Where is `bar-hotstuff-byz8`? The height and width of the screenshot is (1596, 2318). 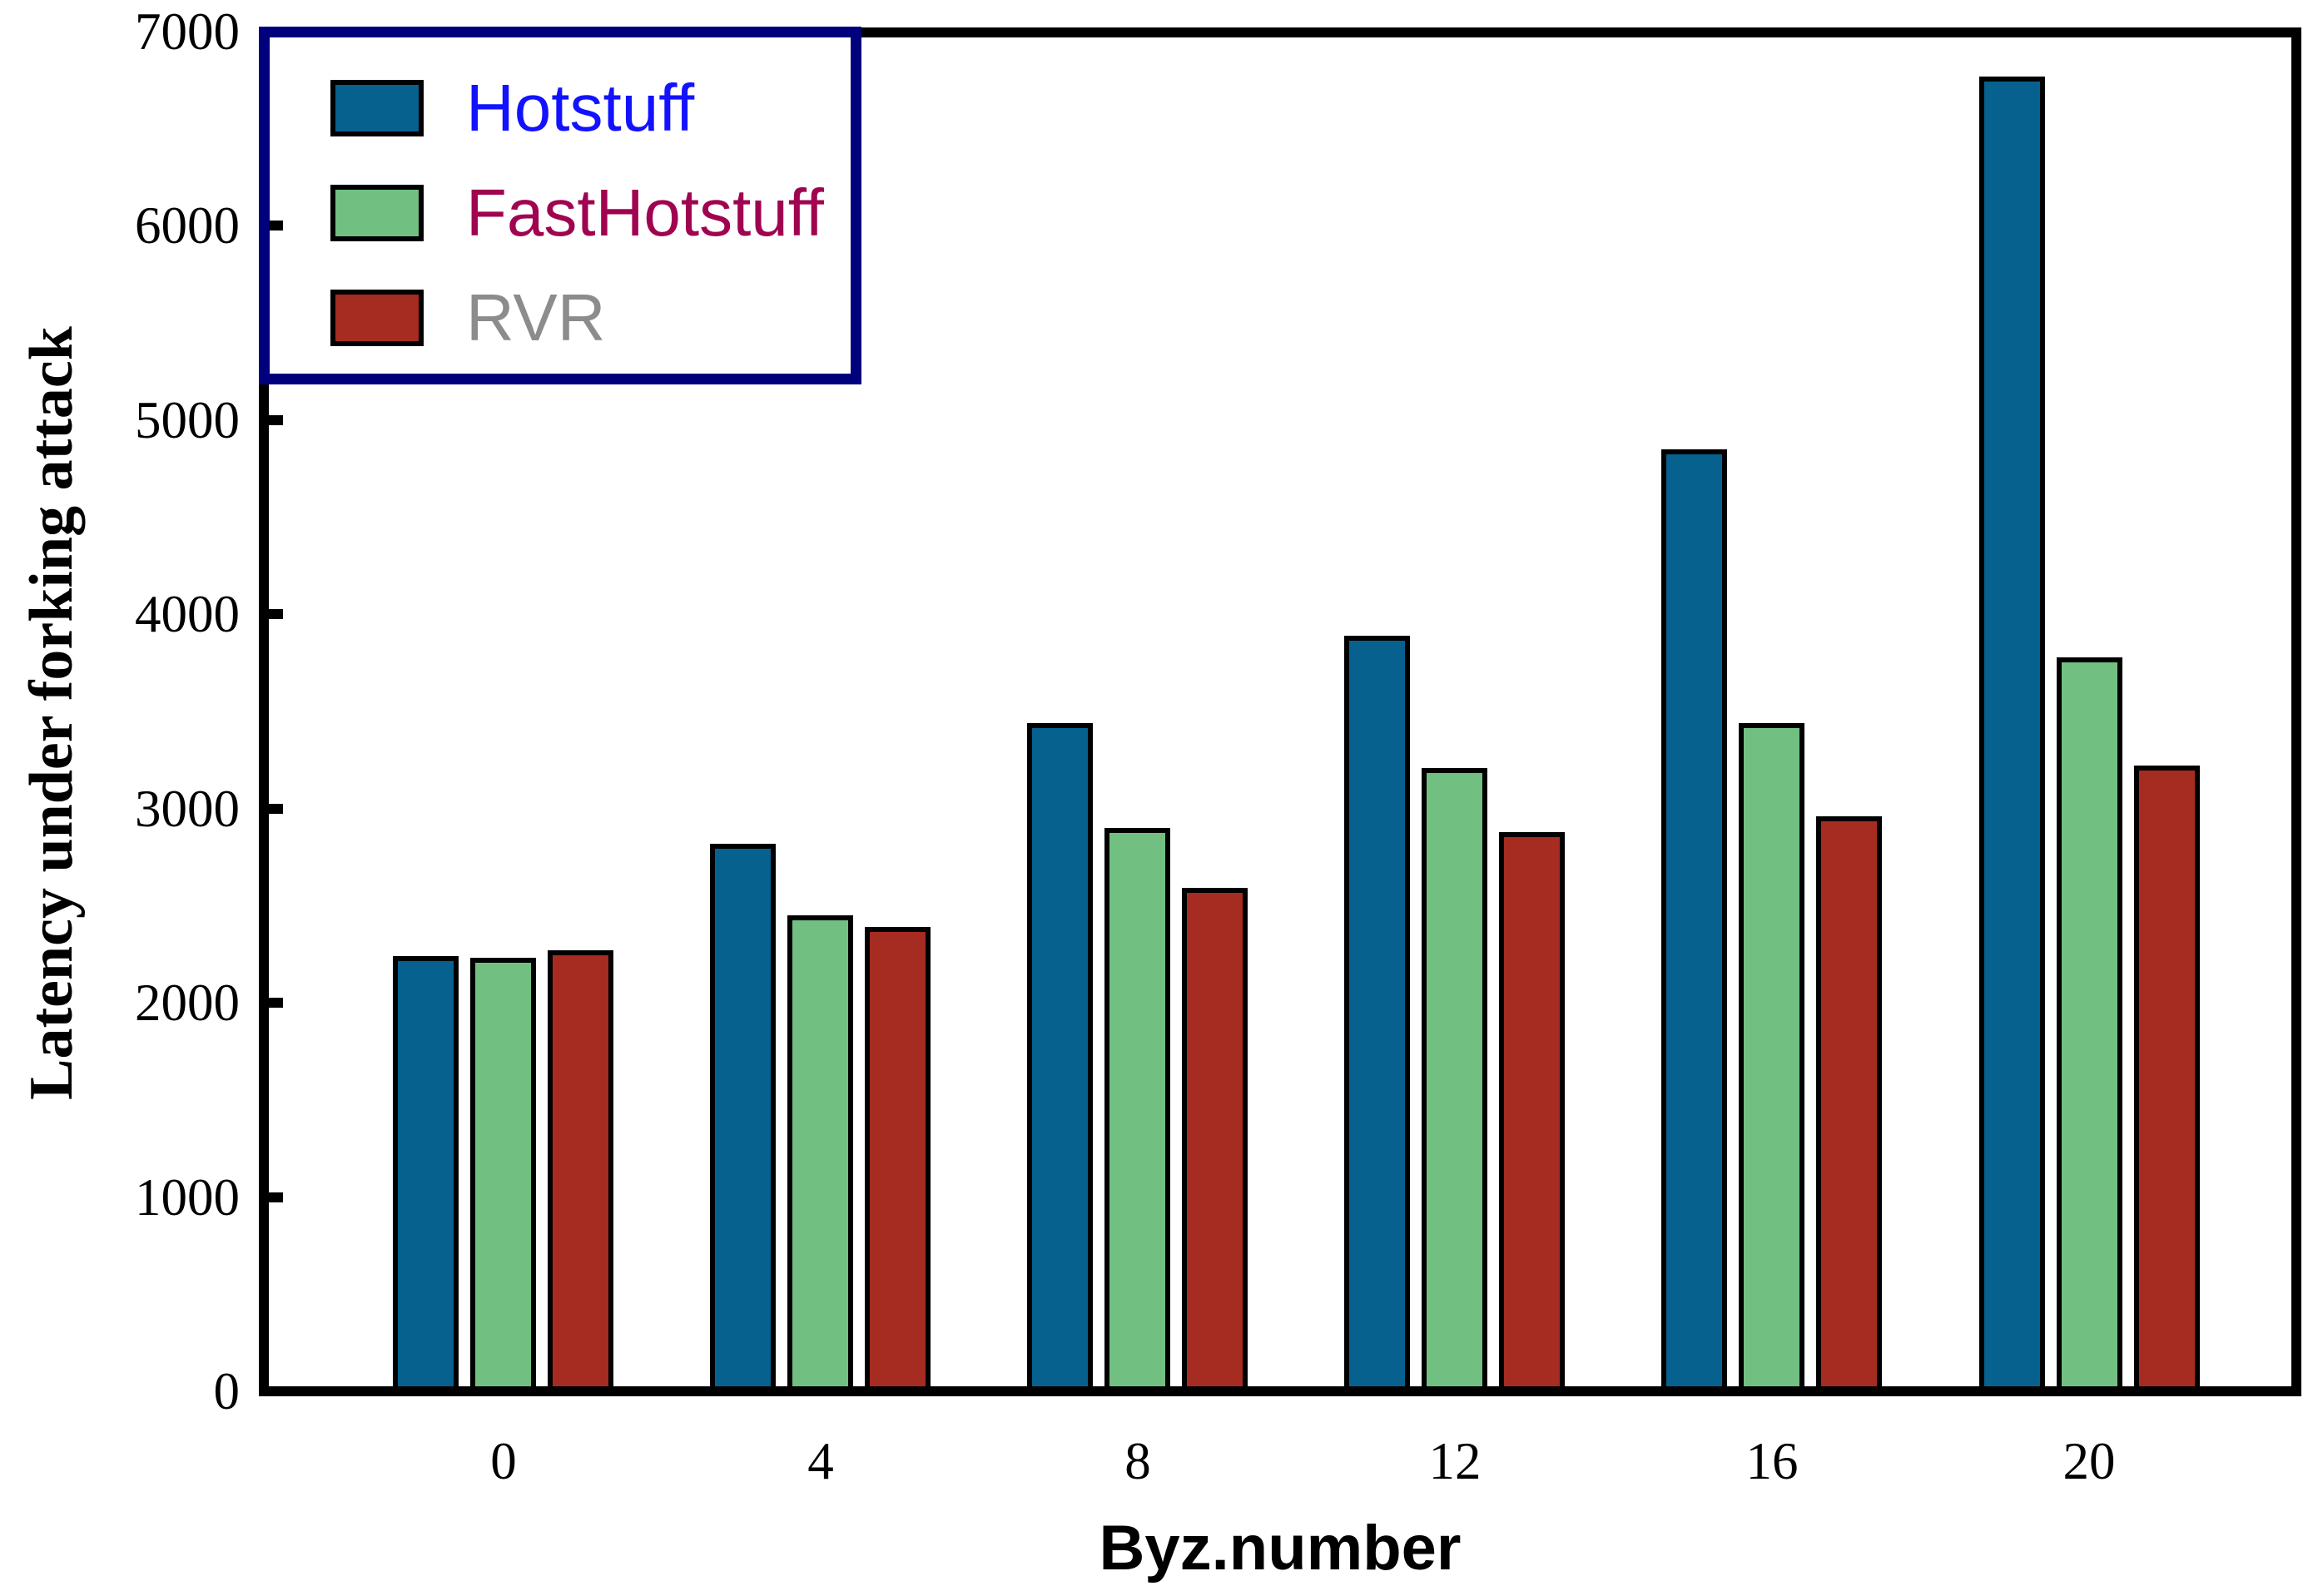
bar-hotstuff-byz8 is located at coordinates (1060, 1059).